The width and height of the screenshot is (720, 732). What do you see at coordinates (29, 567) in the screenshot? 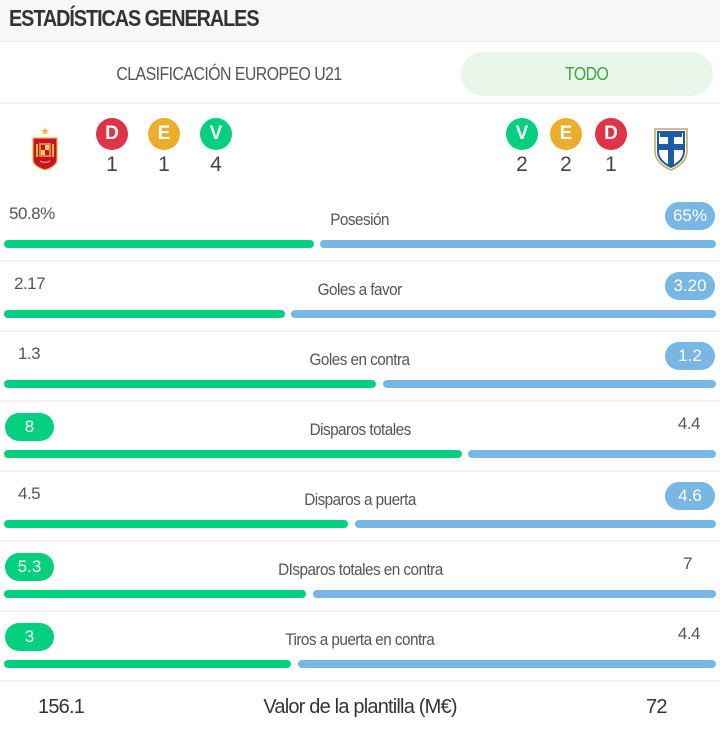
I see `home-value-highlight: 5.3` at bounding box center [29, 567].